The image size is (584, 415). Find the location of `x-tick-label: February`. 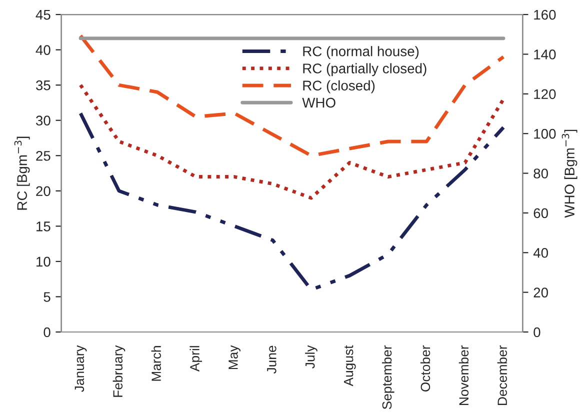

x-tick-label: February is located at coordinates (119, 371).